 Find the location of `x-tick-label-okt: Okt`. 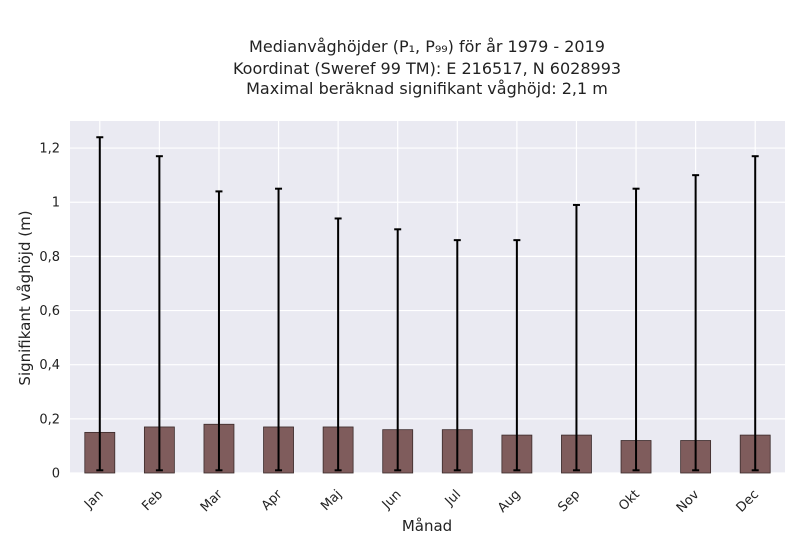

x-tick-label-okt: Okt is located at coordinates (629, 500).